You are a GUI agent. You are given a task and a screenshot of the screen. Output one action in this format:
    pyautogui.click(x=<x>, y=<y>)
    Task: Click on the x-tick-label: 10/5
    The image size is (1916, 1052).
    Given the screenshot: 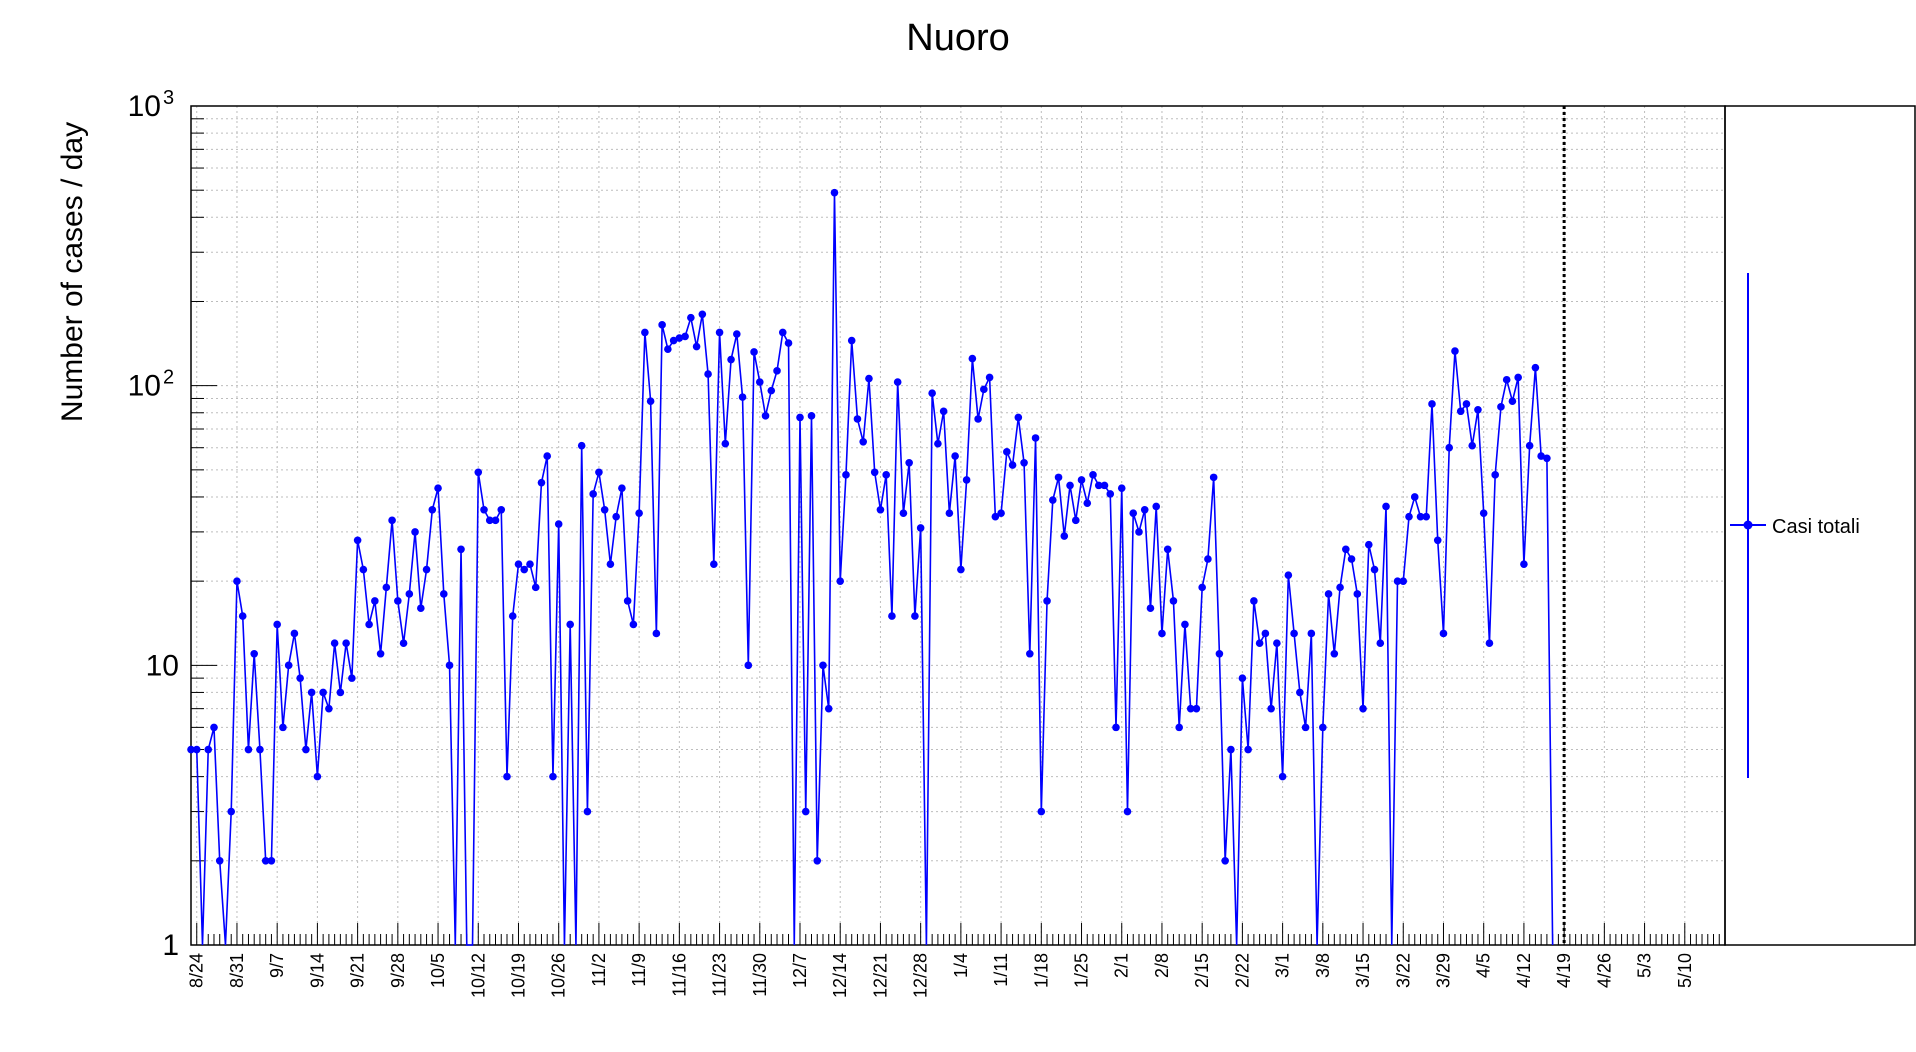 What is the action you would take?
    pyautogui.click(x=438, y=970)
    